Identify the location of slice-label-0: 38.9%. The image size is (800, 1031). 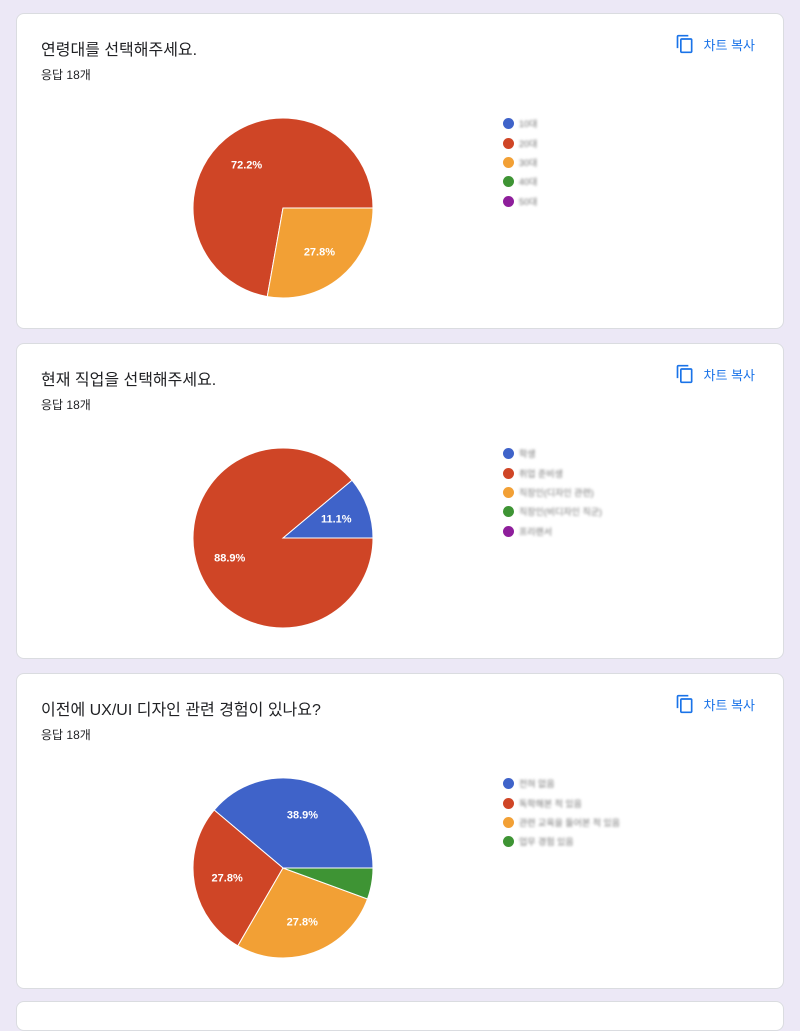
(302, 816).